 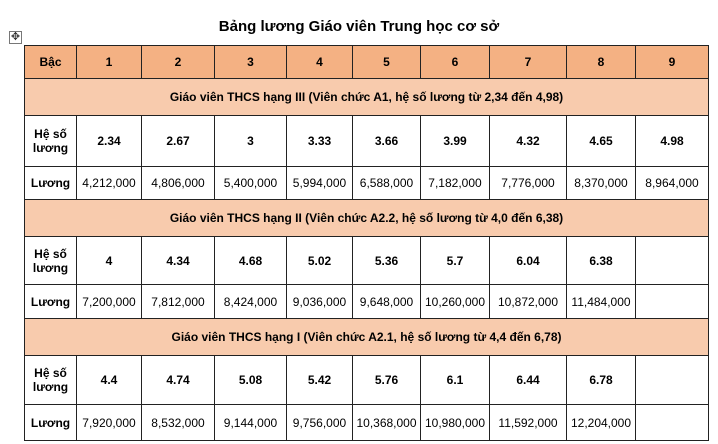 What do you see at coordinates (15, 37) in the screenshot?
I see `move-handle: ✥` at bounding box center [15, 37].